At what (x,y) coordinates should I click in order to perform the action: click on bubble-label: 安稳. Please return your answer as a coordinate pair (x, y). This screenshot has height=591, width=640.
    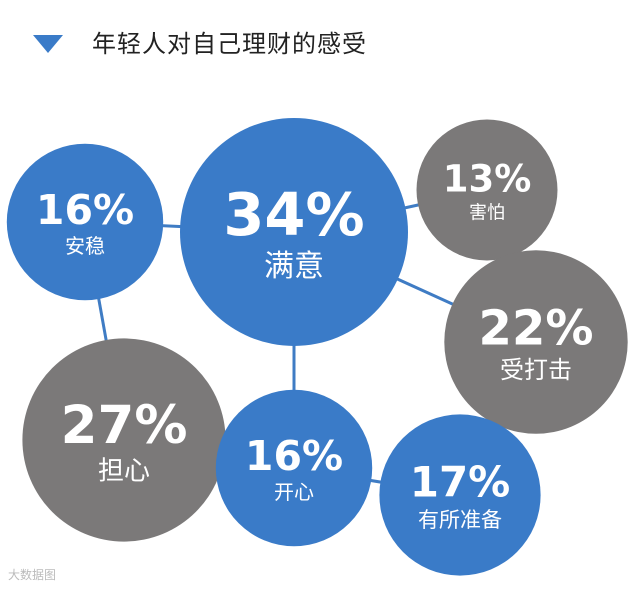
    Looking at the image, I should click on (85, 246).